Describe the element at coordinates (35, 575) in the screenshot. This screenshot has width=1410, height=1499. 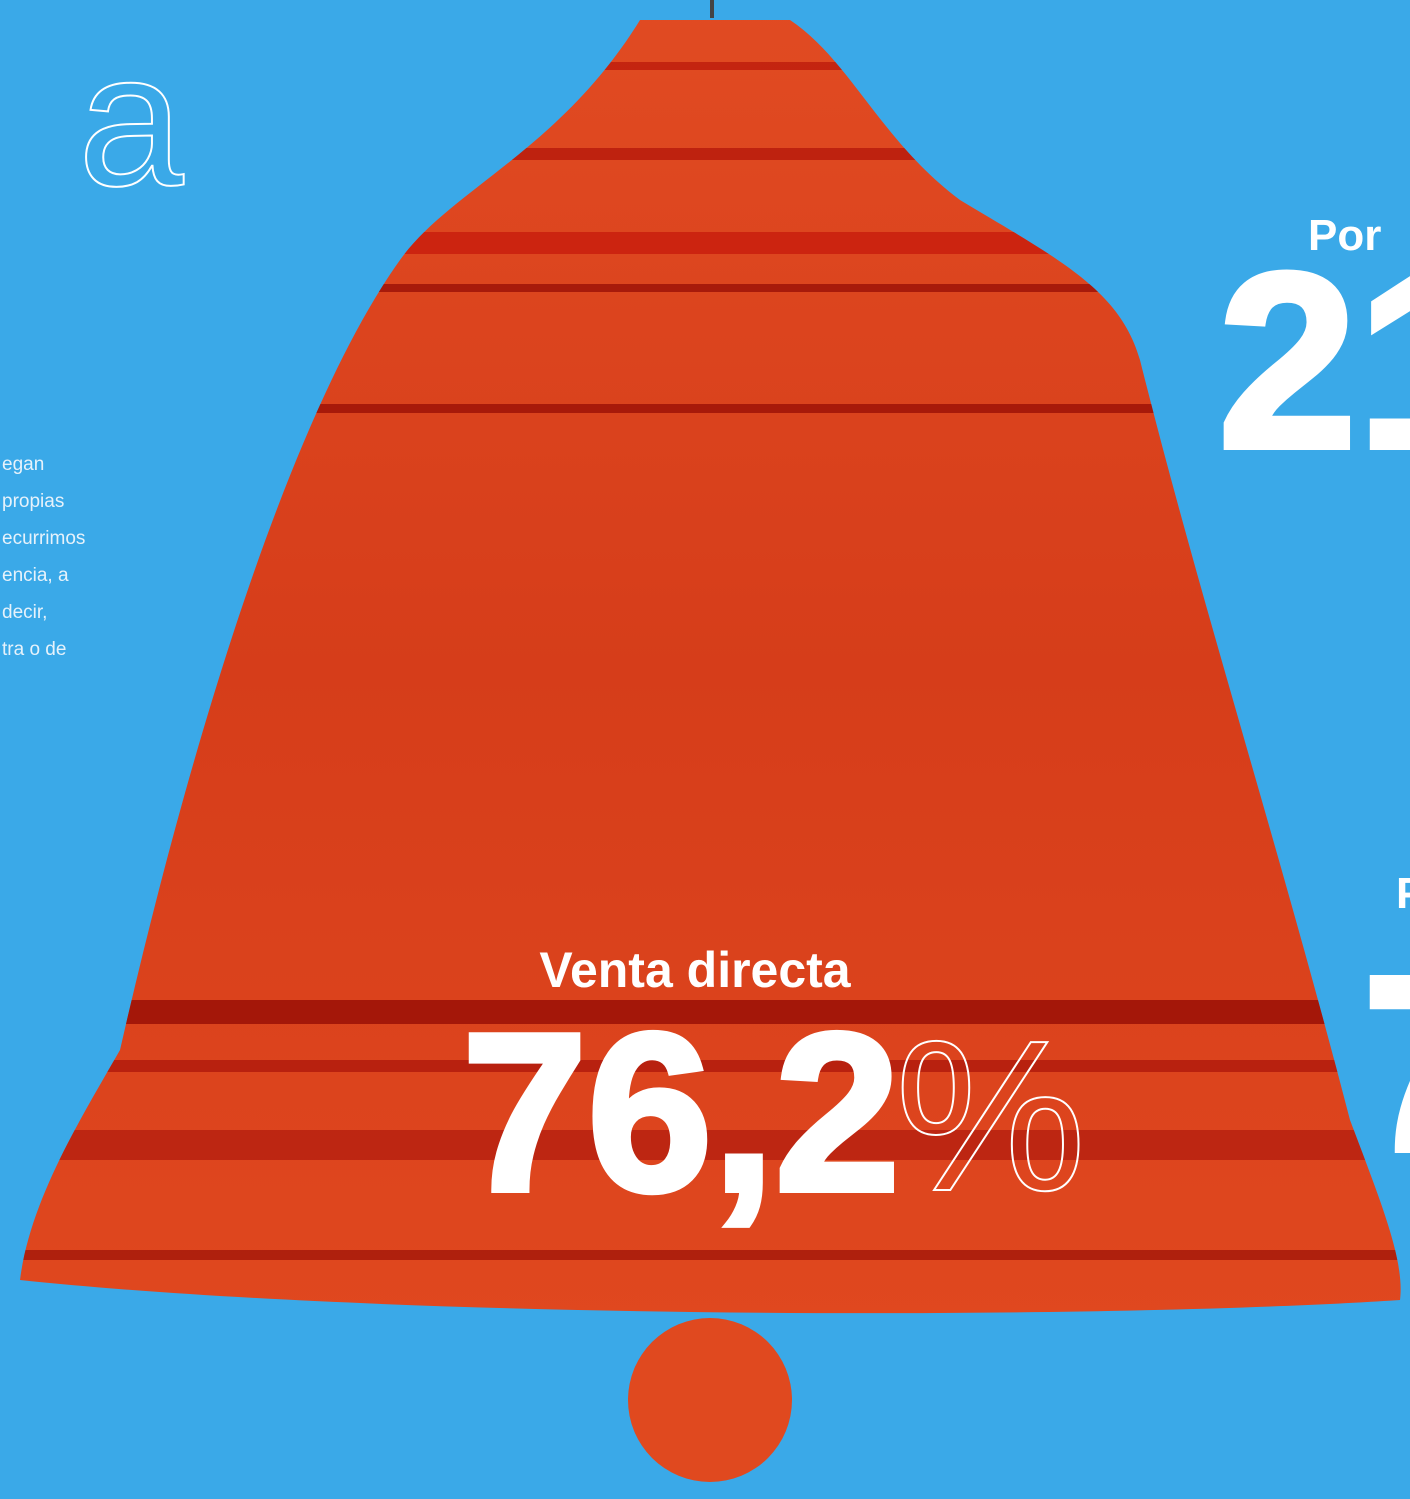
I see `paragraph-line: encia, a` at that location.